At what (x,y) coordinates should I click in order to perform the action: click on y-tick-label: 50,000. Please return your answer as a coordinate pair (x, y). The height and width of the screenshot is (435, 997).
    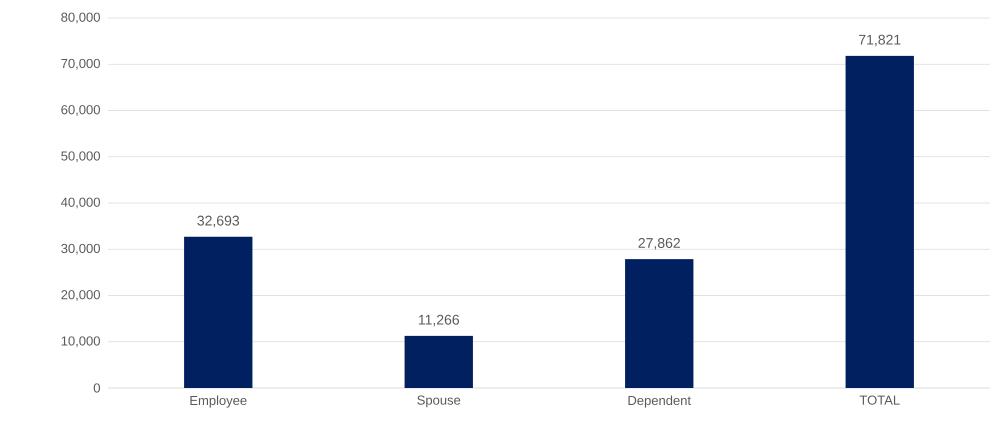
    Looking at the image, I should click on (80, 156).